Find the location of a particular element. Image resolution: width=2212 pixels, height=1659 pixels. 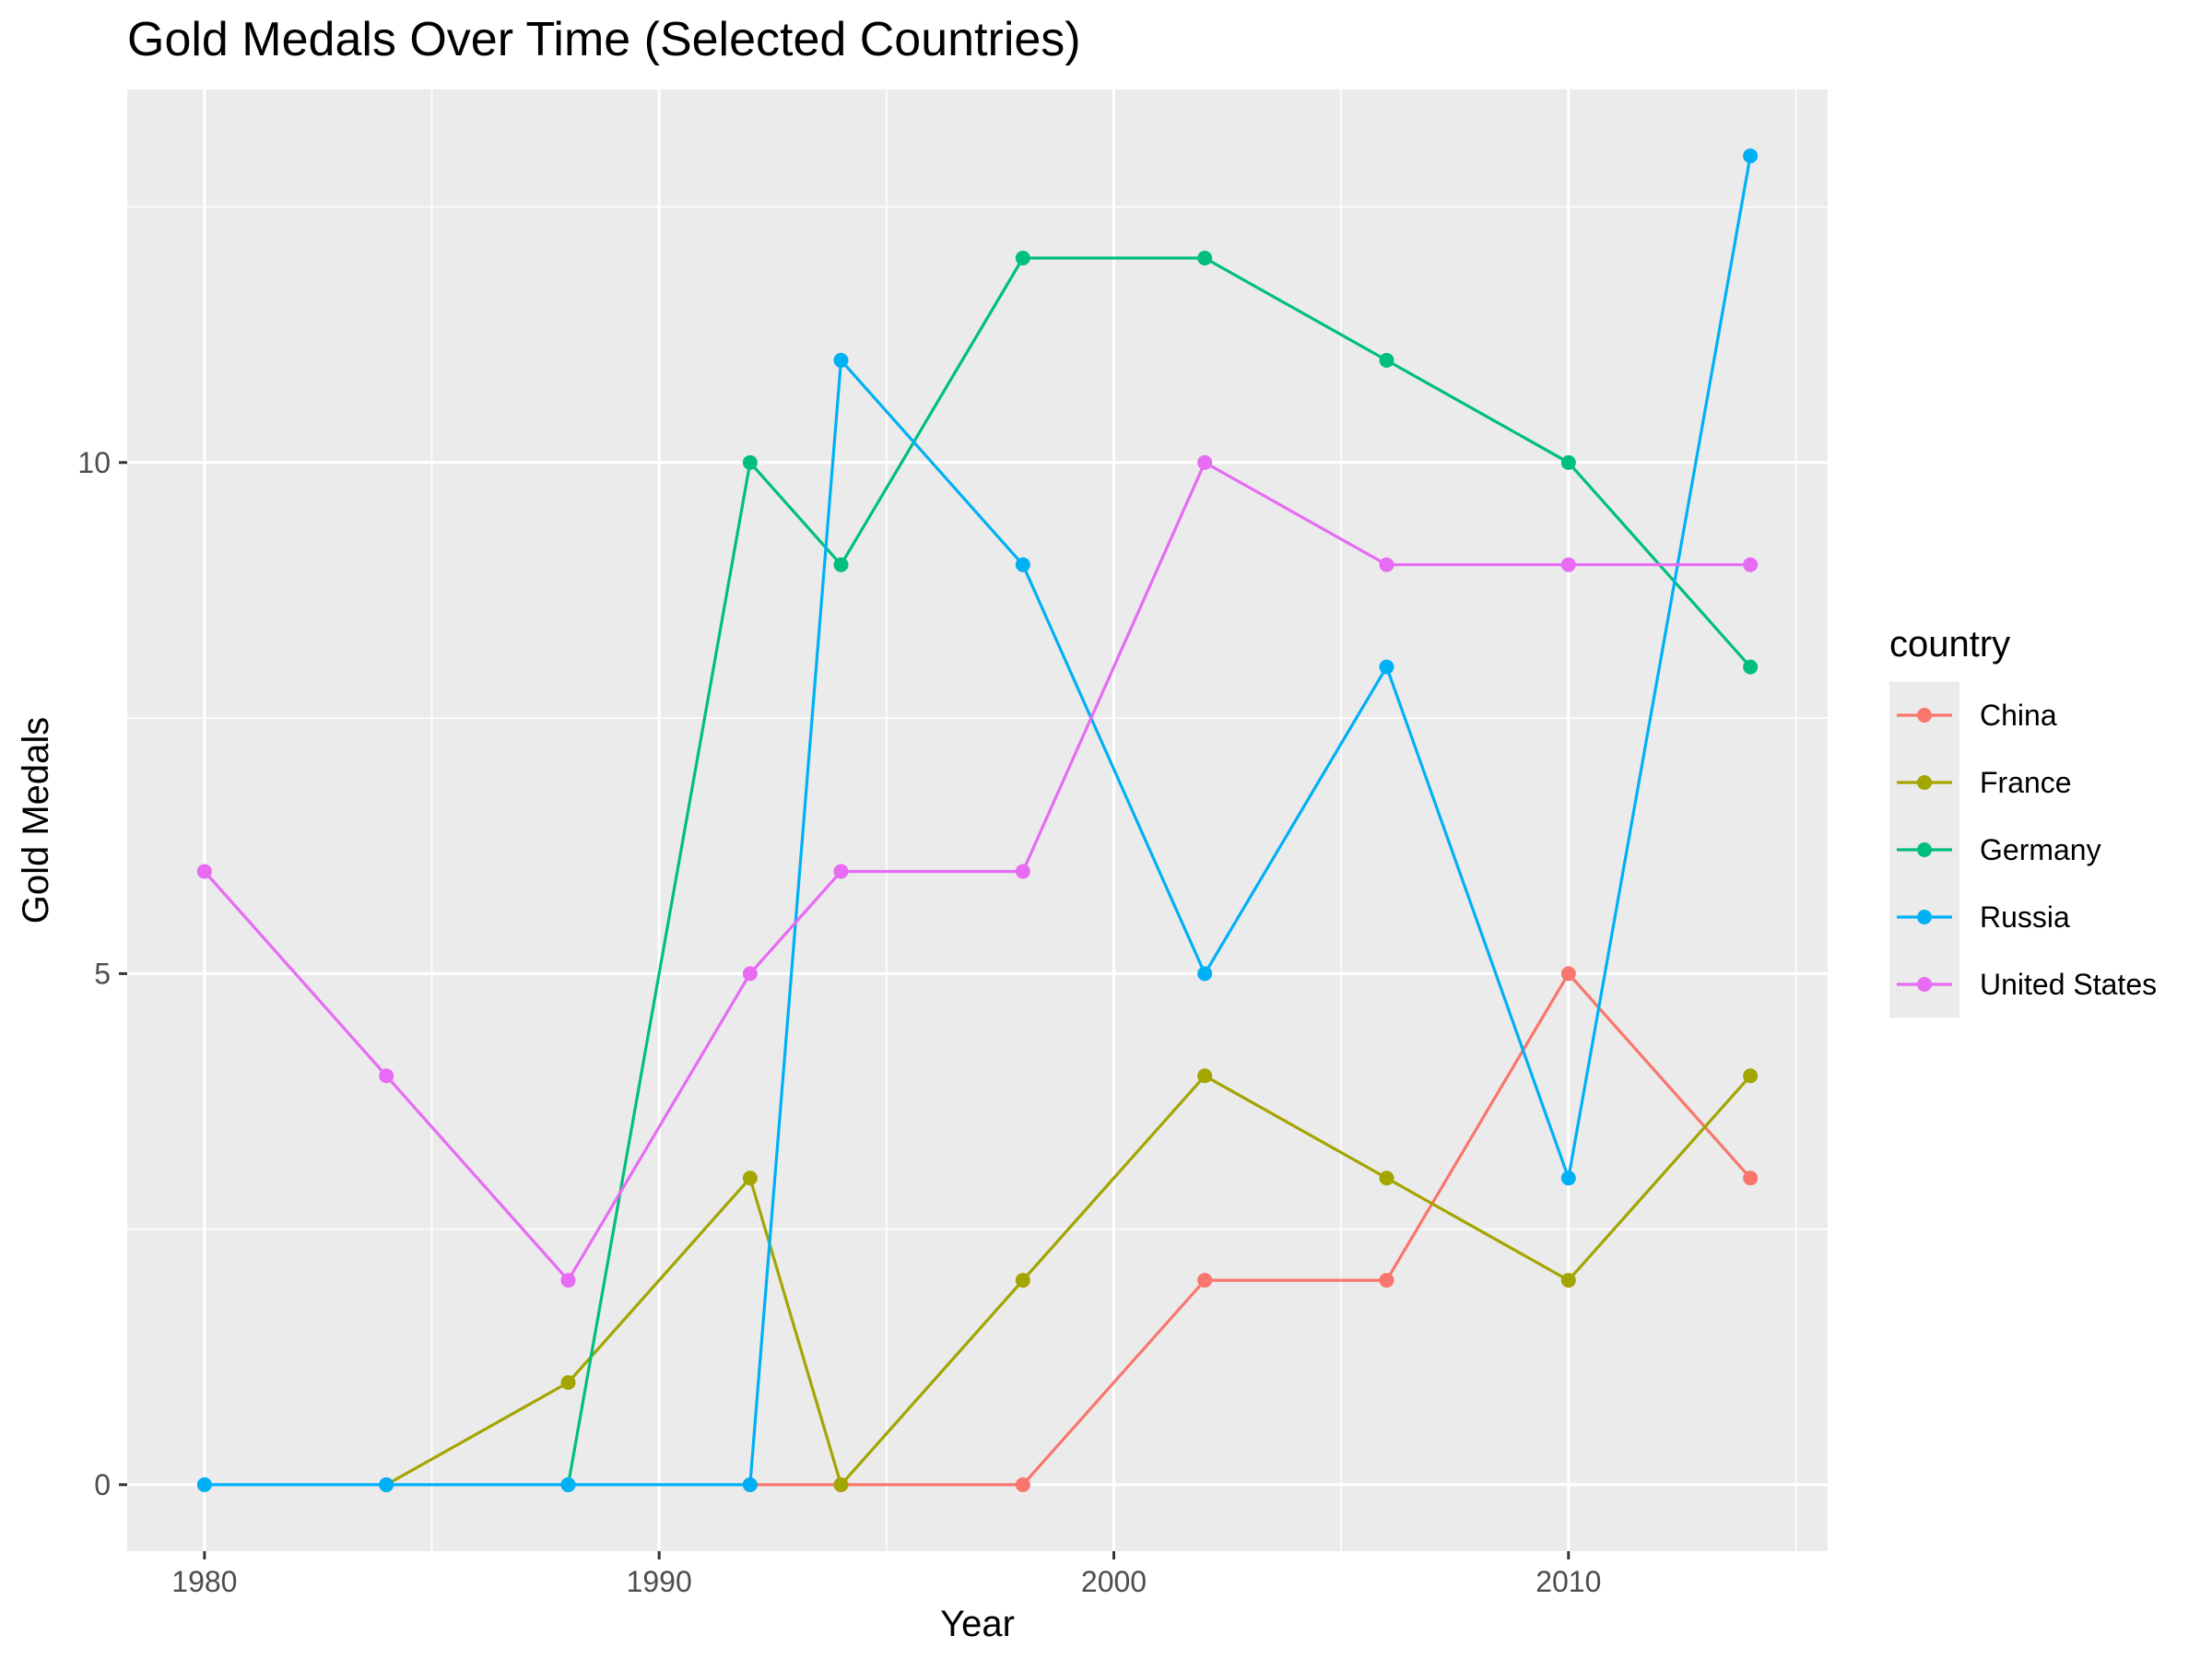

legend-item-russia: Russia is located at coordinates (1979, 917).